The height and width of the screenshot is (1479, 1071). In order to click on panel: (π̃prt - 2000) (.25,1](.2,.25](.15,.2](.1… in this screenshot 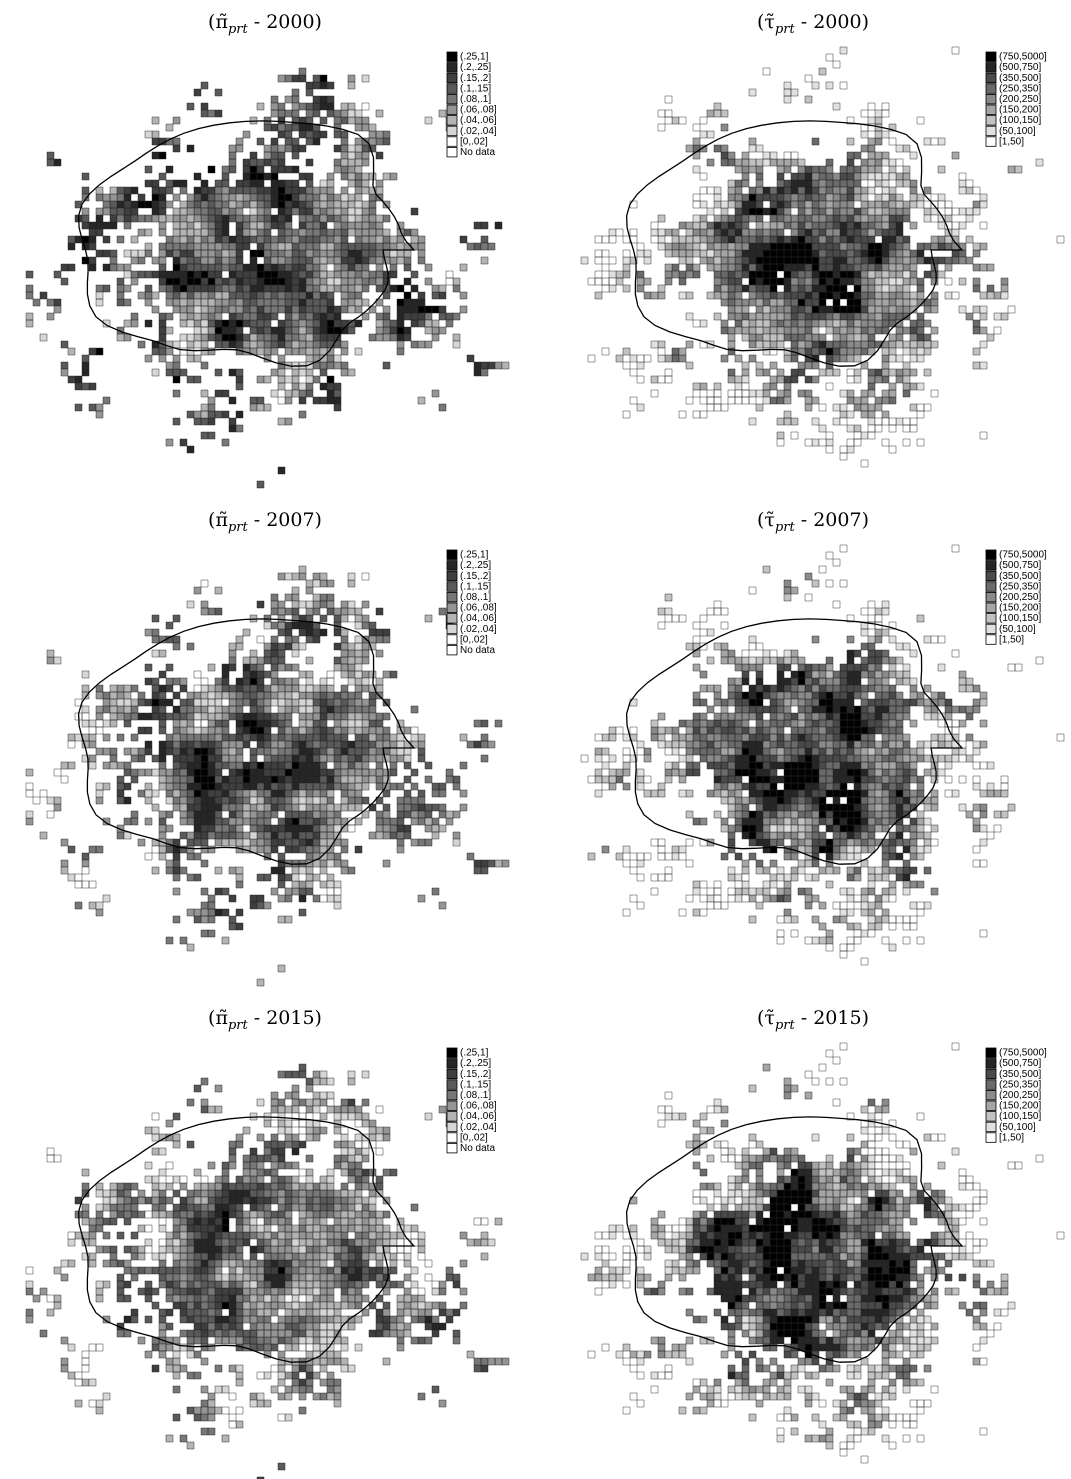, I will do `click(267, 250)`.